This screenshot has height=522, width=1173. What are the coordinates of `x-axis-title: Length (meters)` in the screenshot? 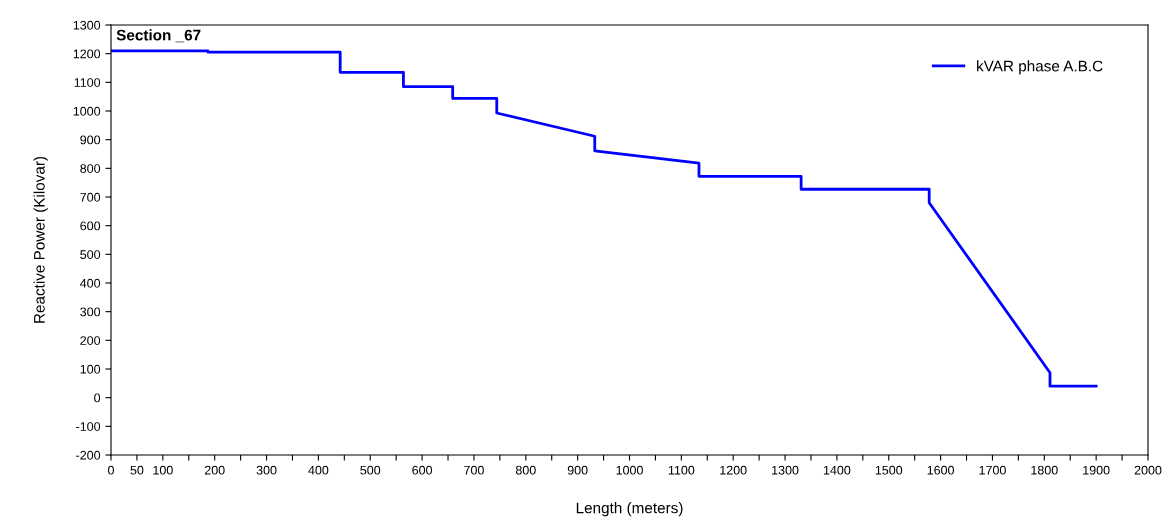 It's located at (629, 509).